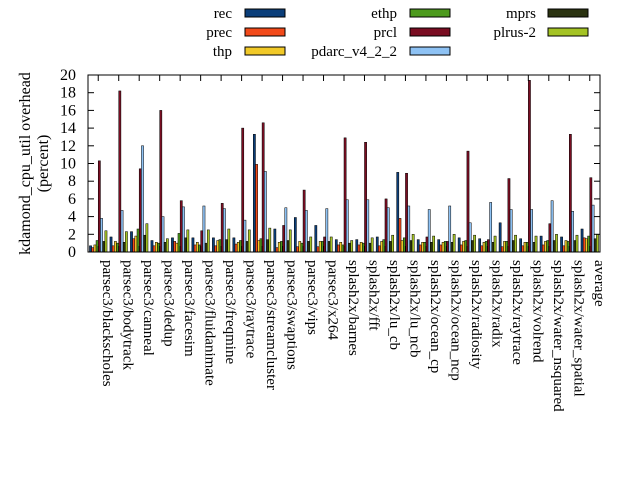 This screenshot has height=480, width=640. I want to click on bar-thp-splash2x-volrend, so click(525, 247).